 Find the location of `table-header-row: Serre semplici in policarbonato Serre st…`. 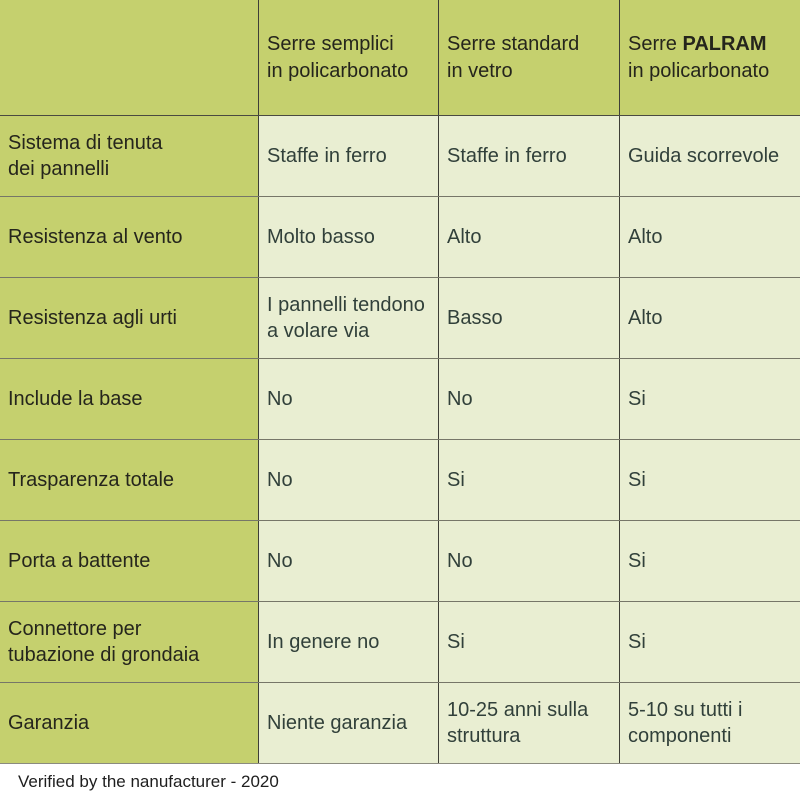

table-header-row: Serre semplici in policarbonato Serre st… is located at coordinates (400, 57).